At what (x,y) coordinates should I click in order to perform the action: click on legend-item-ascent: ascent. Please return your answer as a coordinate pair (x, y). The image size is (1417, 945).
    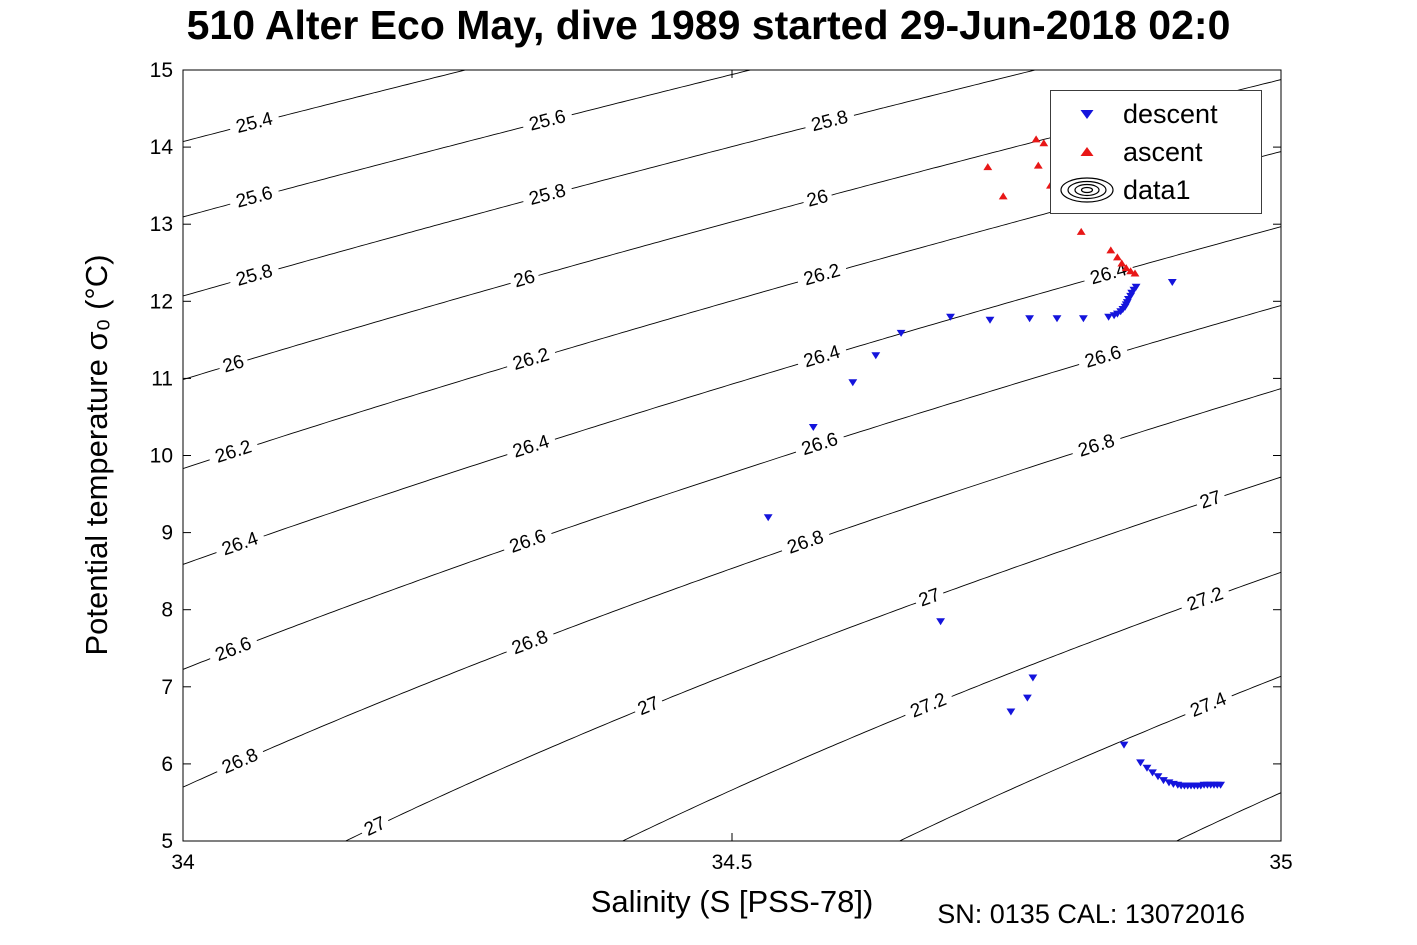
    Looking at the image, I should click on (1156, 152).